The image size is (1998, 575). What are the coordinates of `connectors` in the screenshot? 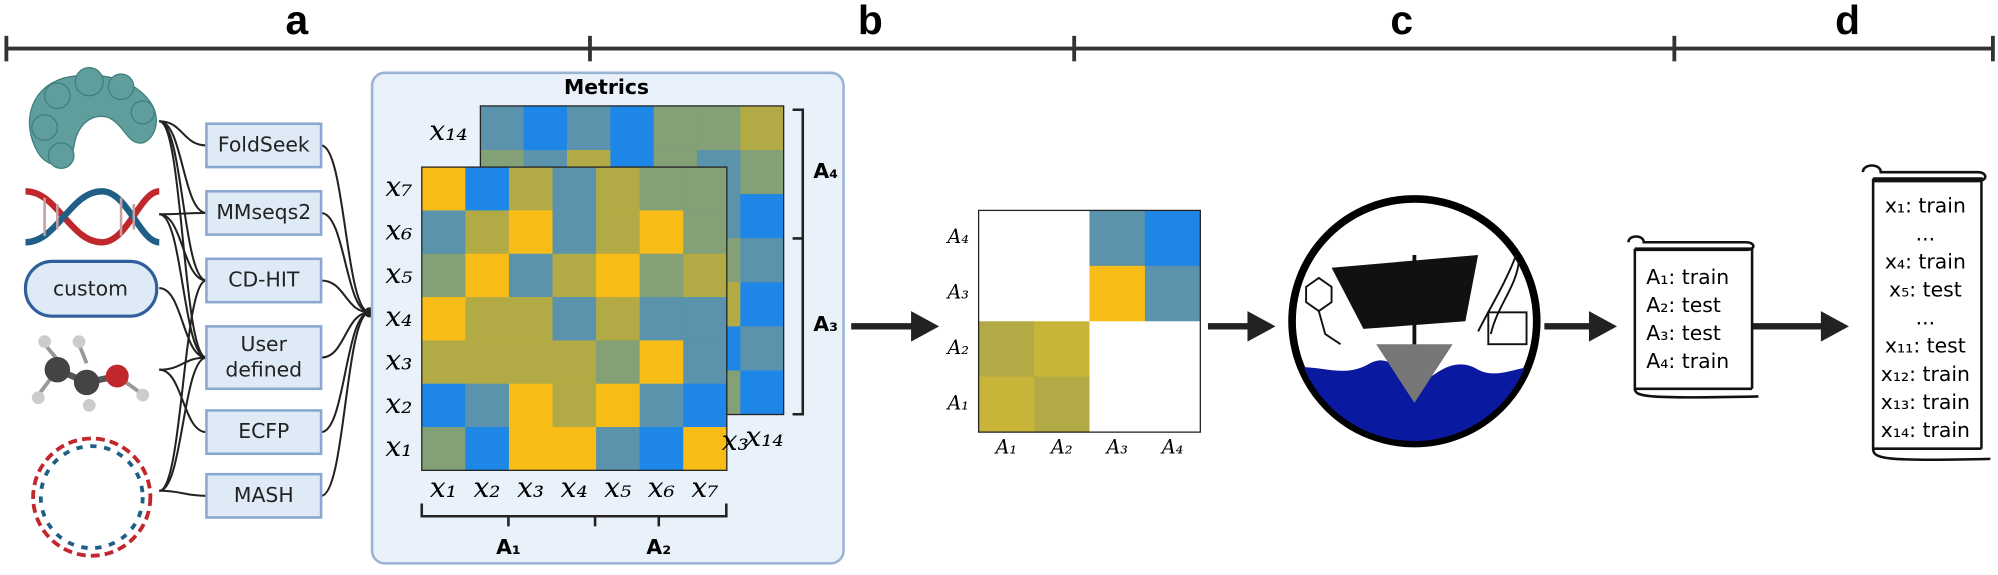 It's located at (266, 308).